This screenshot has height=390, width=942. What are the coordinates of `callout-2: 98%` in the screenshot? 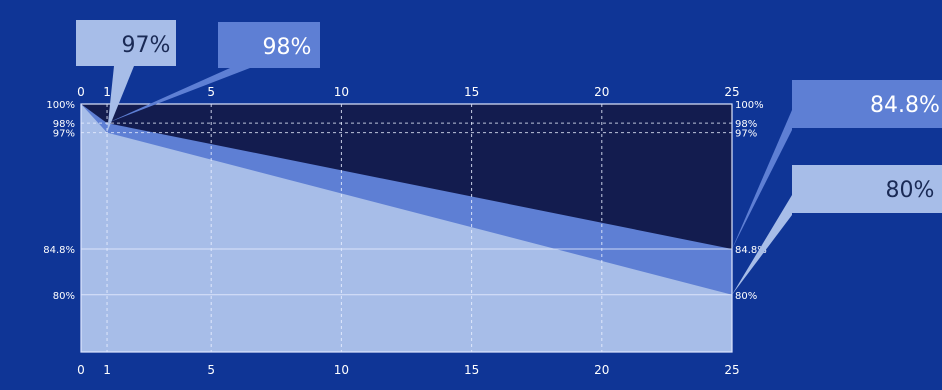 It's located at (213, 73).